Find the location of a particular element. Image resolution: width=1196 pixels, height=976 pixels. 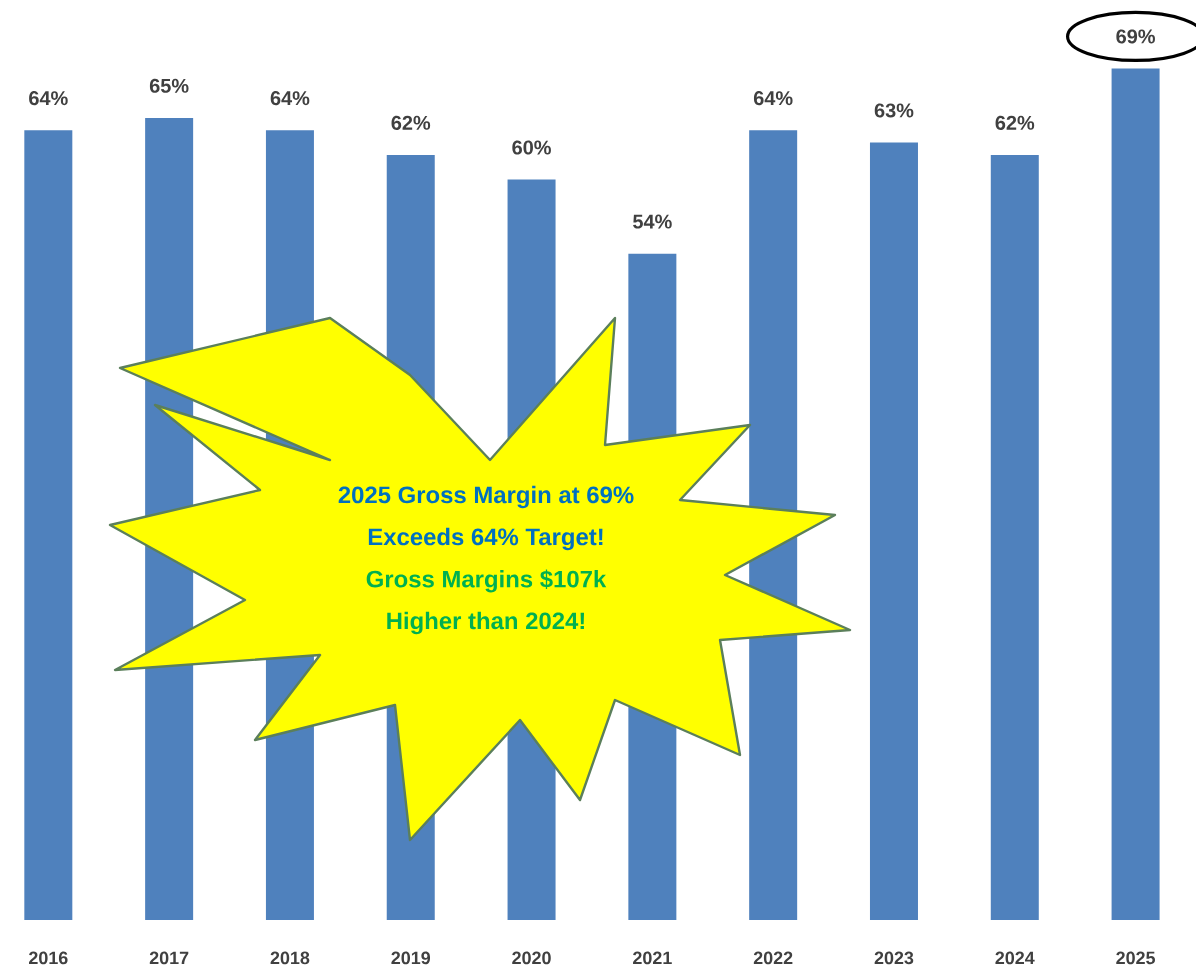

annotation: Gross Margins $107k is located at coordinates (486, 581).